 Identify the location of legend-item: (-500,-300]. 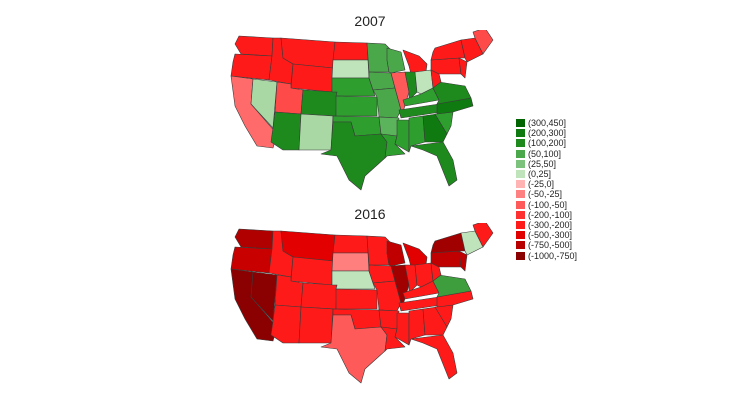
(546, 235).